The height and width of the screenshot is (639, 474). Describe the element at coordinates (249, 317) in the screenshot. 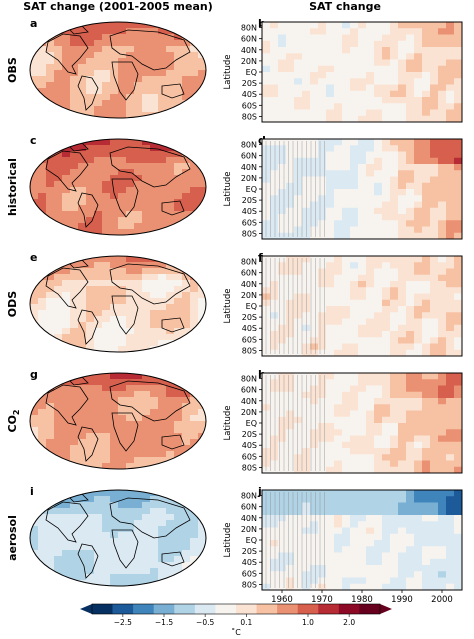

I see `lat-tick-label: 20S` at that location.